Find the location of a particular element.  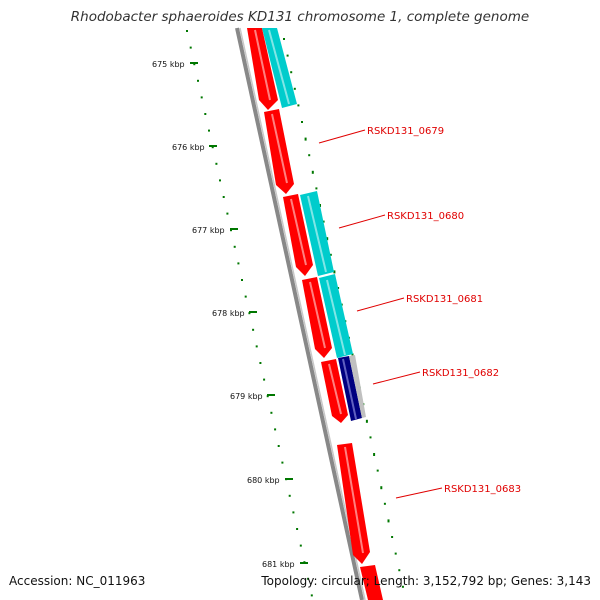

svg-text: 678 kbp is located at coordinates (228, 313).